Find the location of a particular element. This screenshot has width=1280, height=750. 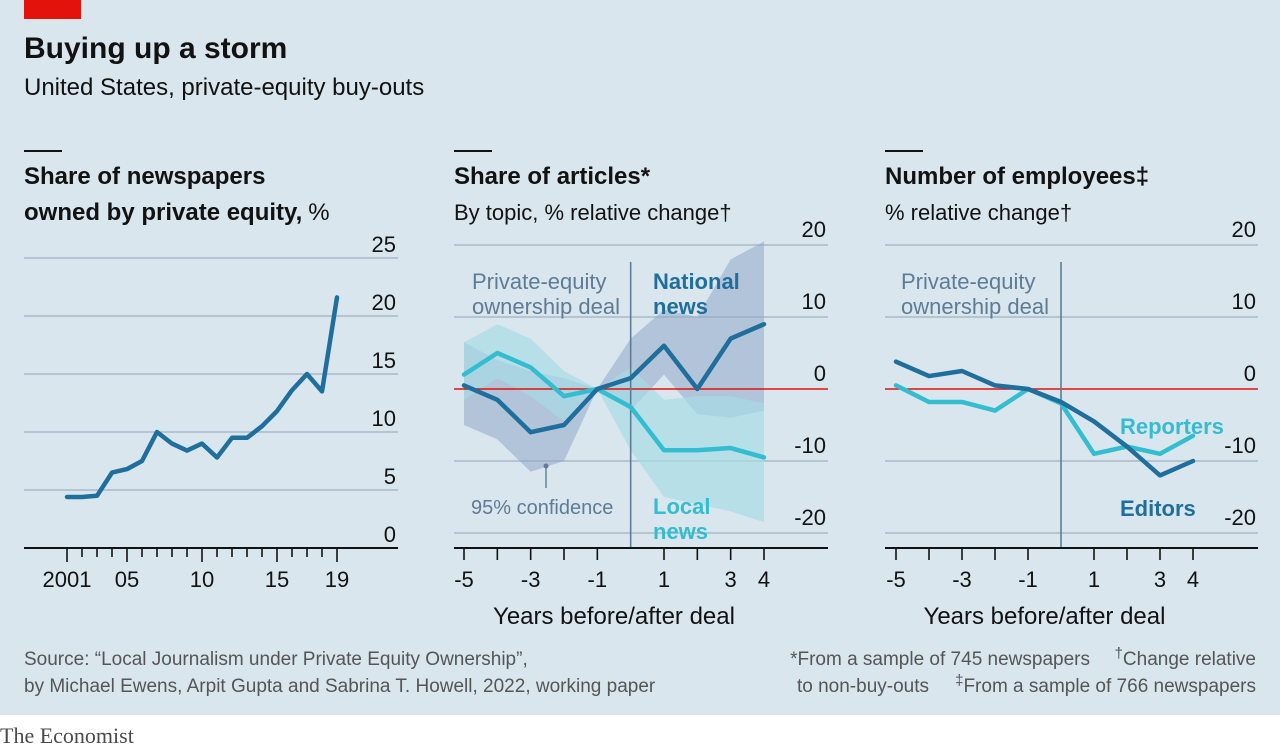

y-tick-label: 15 is located at coordinates (384, 360).